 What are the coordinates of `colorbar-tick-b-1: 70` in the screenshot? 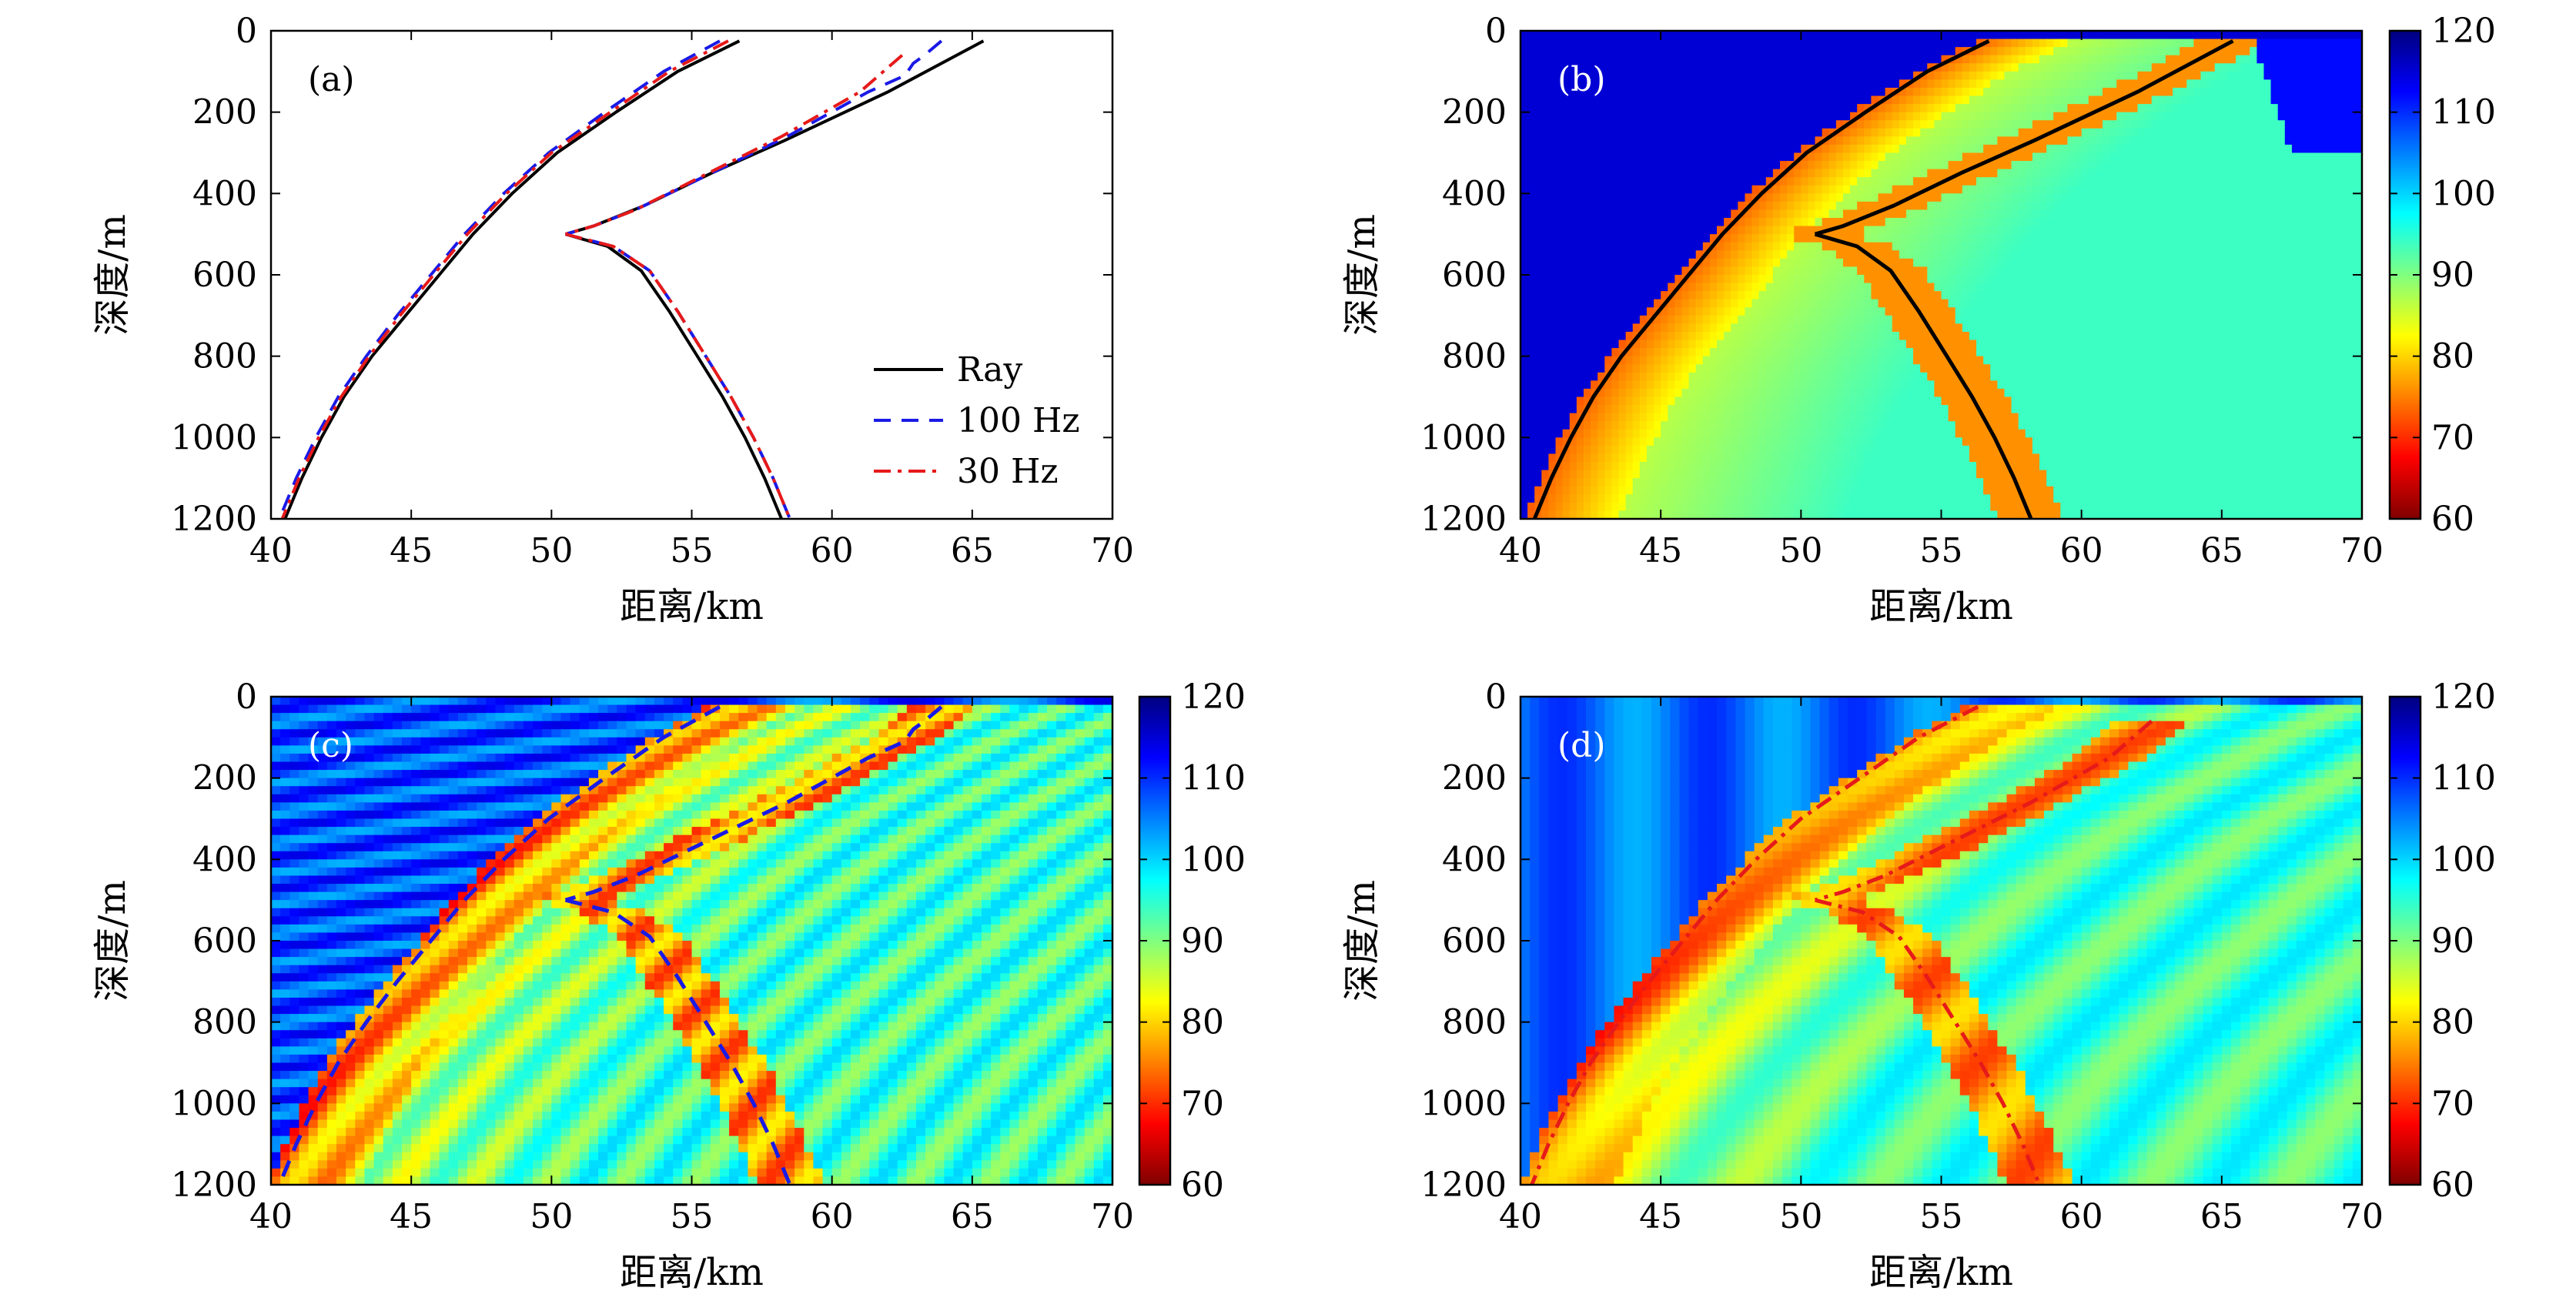 It's located at (2452, 437).